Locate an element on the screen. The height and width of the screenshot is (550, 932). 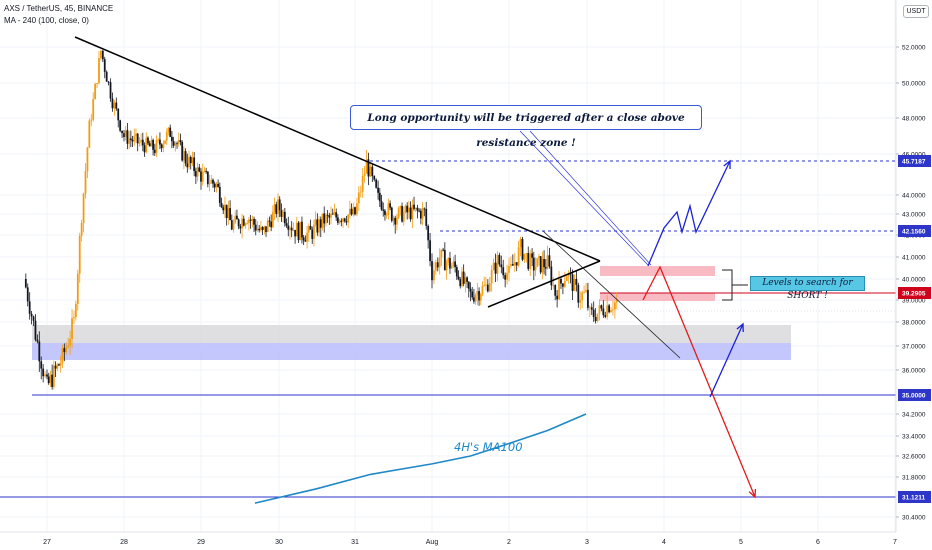
price-label-bg is located at coordinates (914, 395).